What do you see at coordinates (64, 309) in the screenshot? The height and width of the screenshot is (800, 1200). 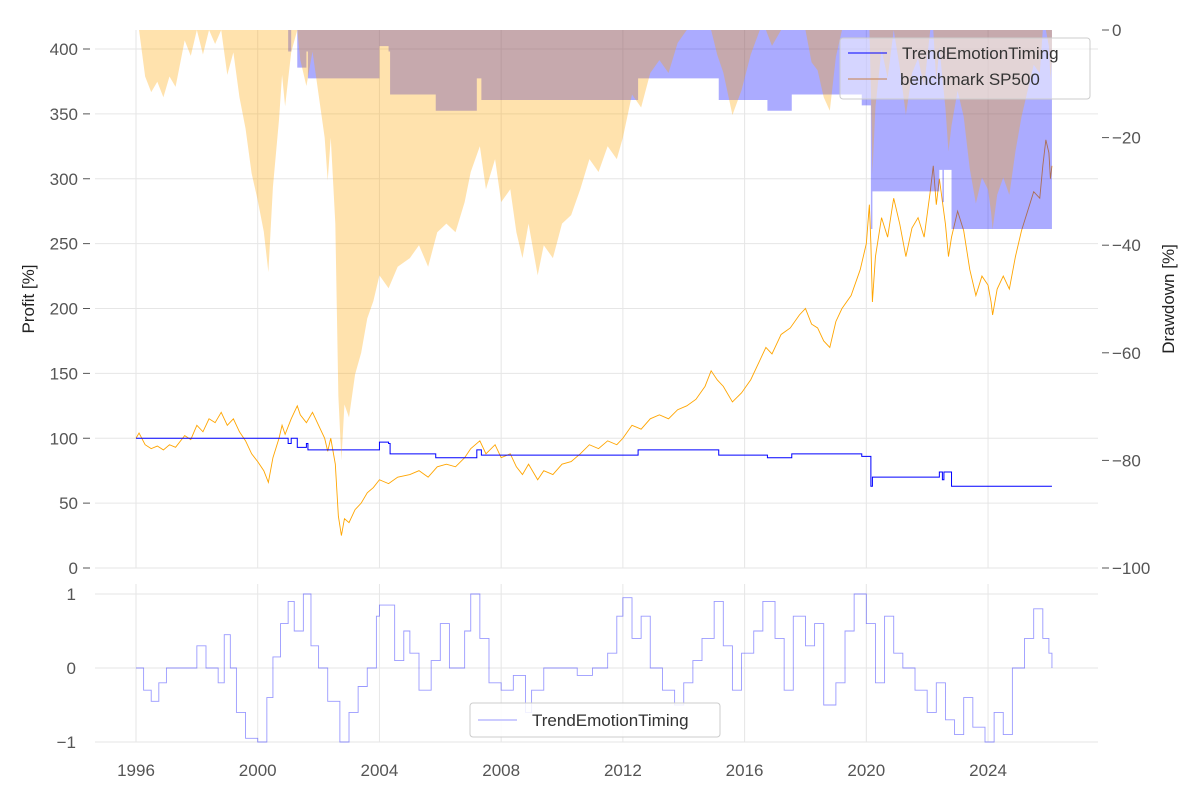 I see `ytick-label-left: 200` at bounding box center [64, 309].